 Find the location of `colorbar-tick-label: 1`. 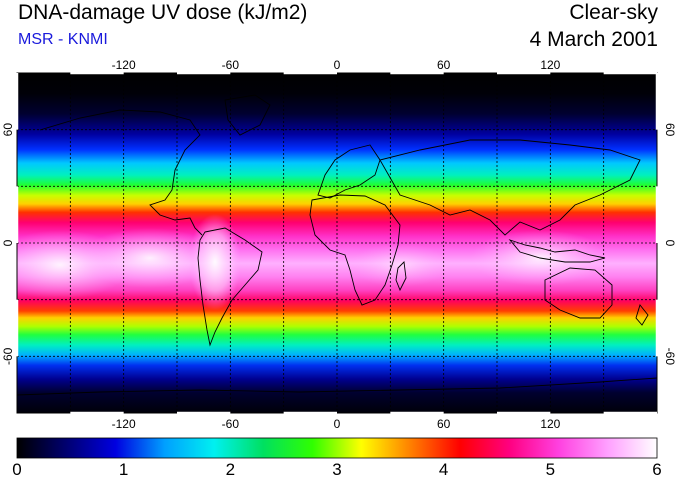

colorbar-tick-label: 1 is located at coordinates (123, 469).